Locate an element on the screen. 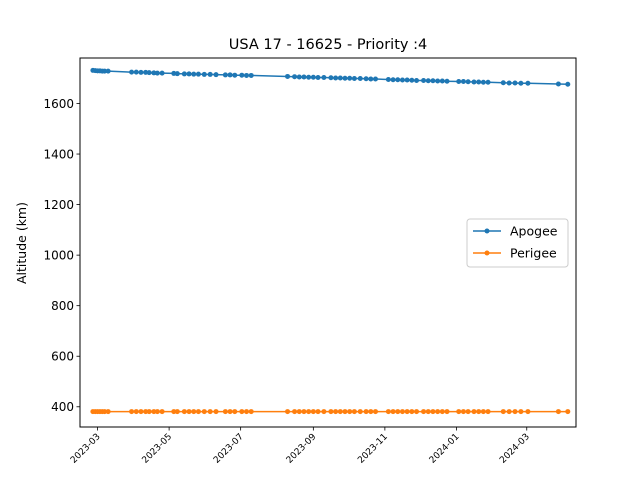 The height and width of the screenshot is (480, 640). y-tick-label: 800 is located at coordinates (62, 306).